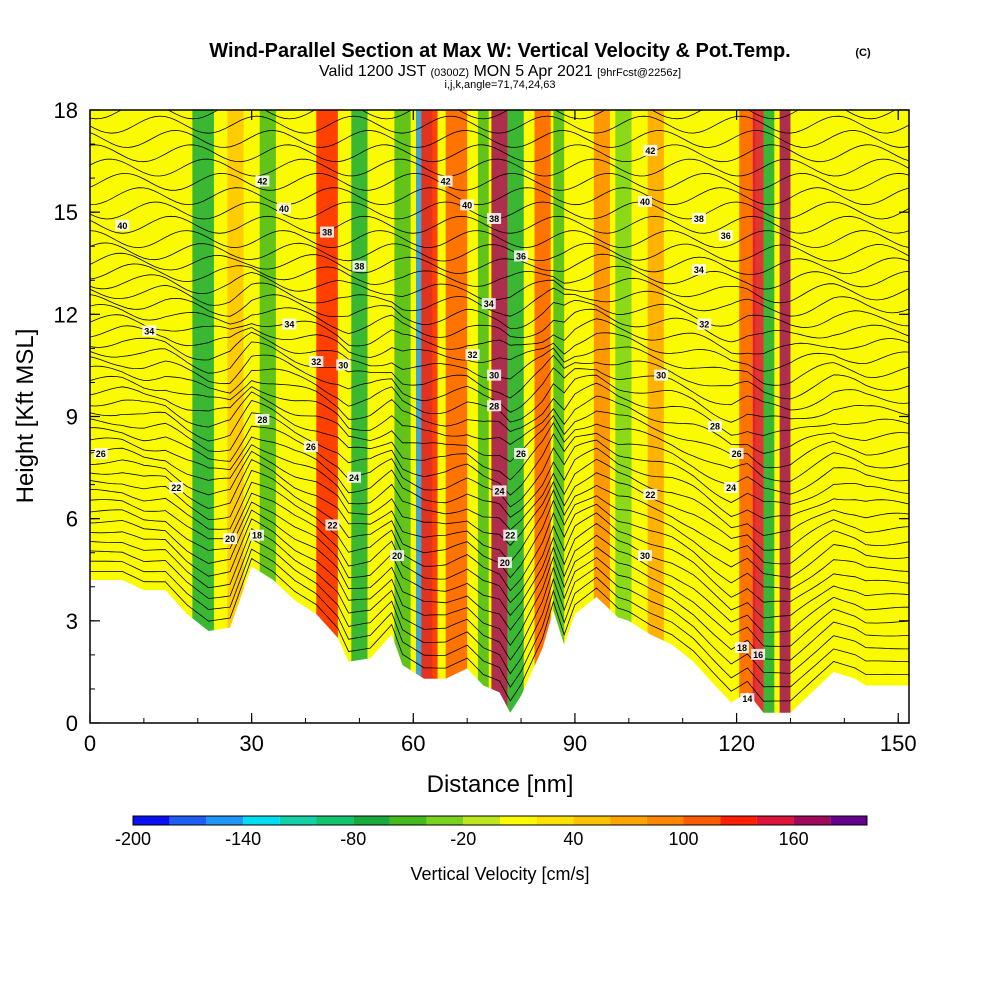  I want to click on subtitle-forecast: [9hrFcst@2256z], so click(639, 73).